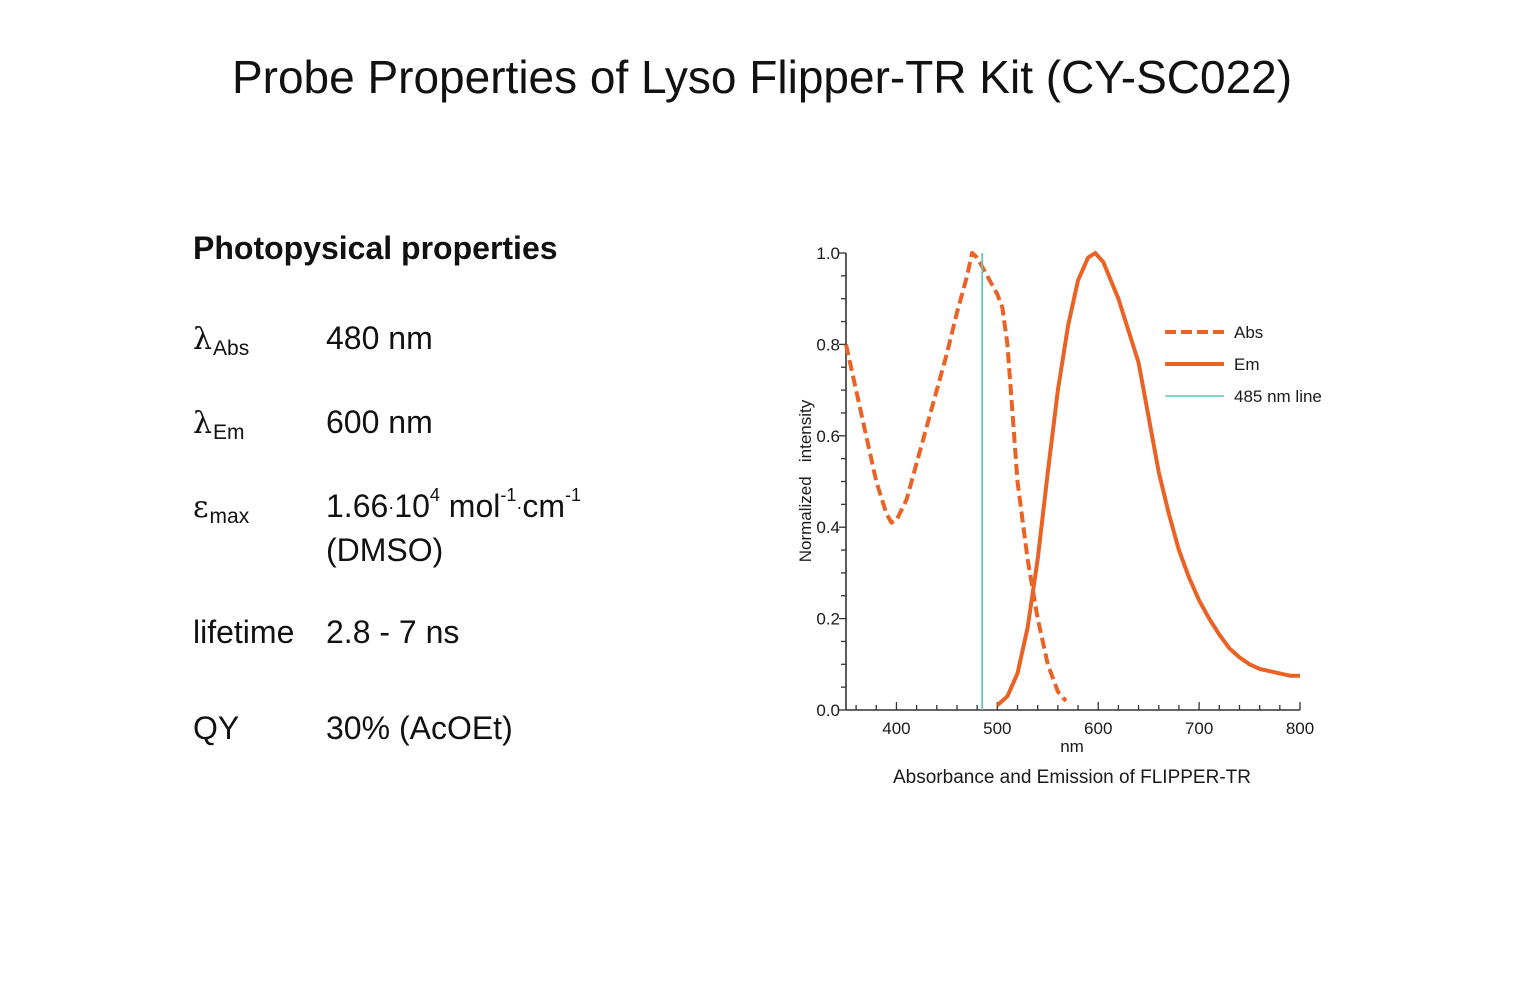 The width and height of the screenshot is (1524, 1000). Describe the element at coordinates (375, 248) in the screenshot. I see `properties-heading: Photopysical properties` at that location.